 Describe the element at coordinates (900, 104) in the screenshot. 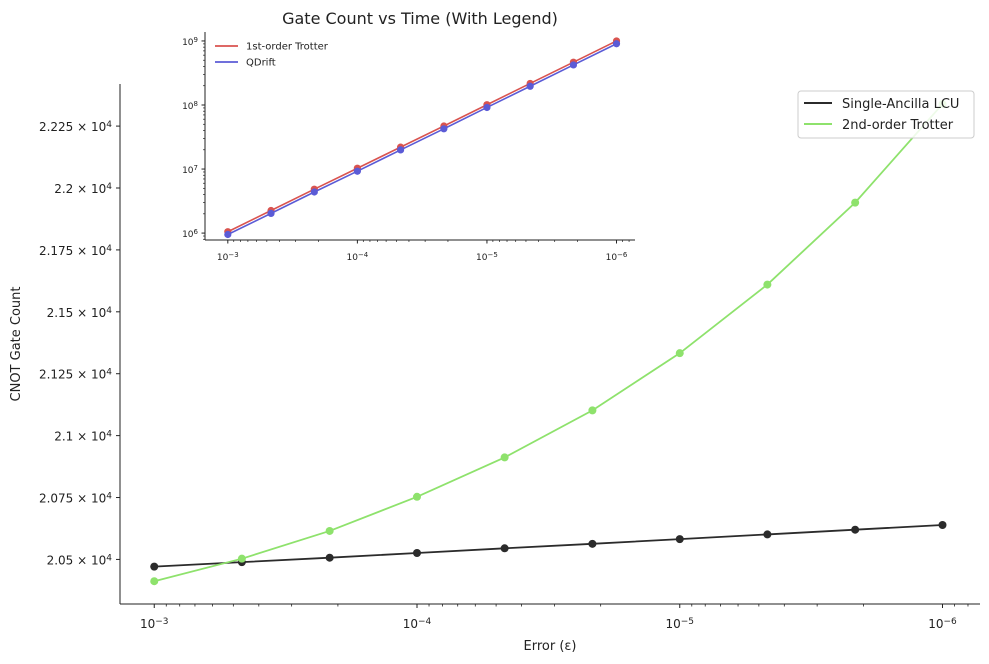

I see `main-legend-label: Single-Ancilla LCU` at that location.